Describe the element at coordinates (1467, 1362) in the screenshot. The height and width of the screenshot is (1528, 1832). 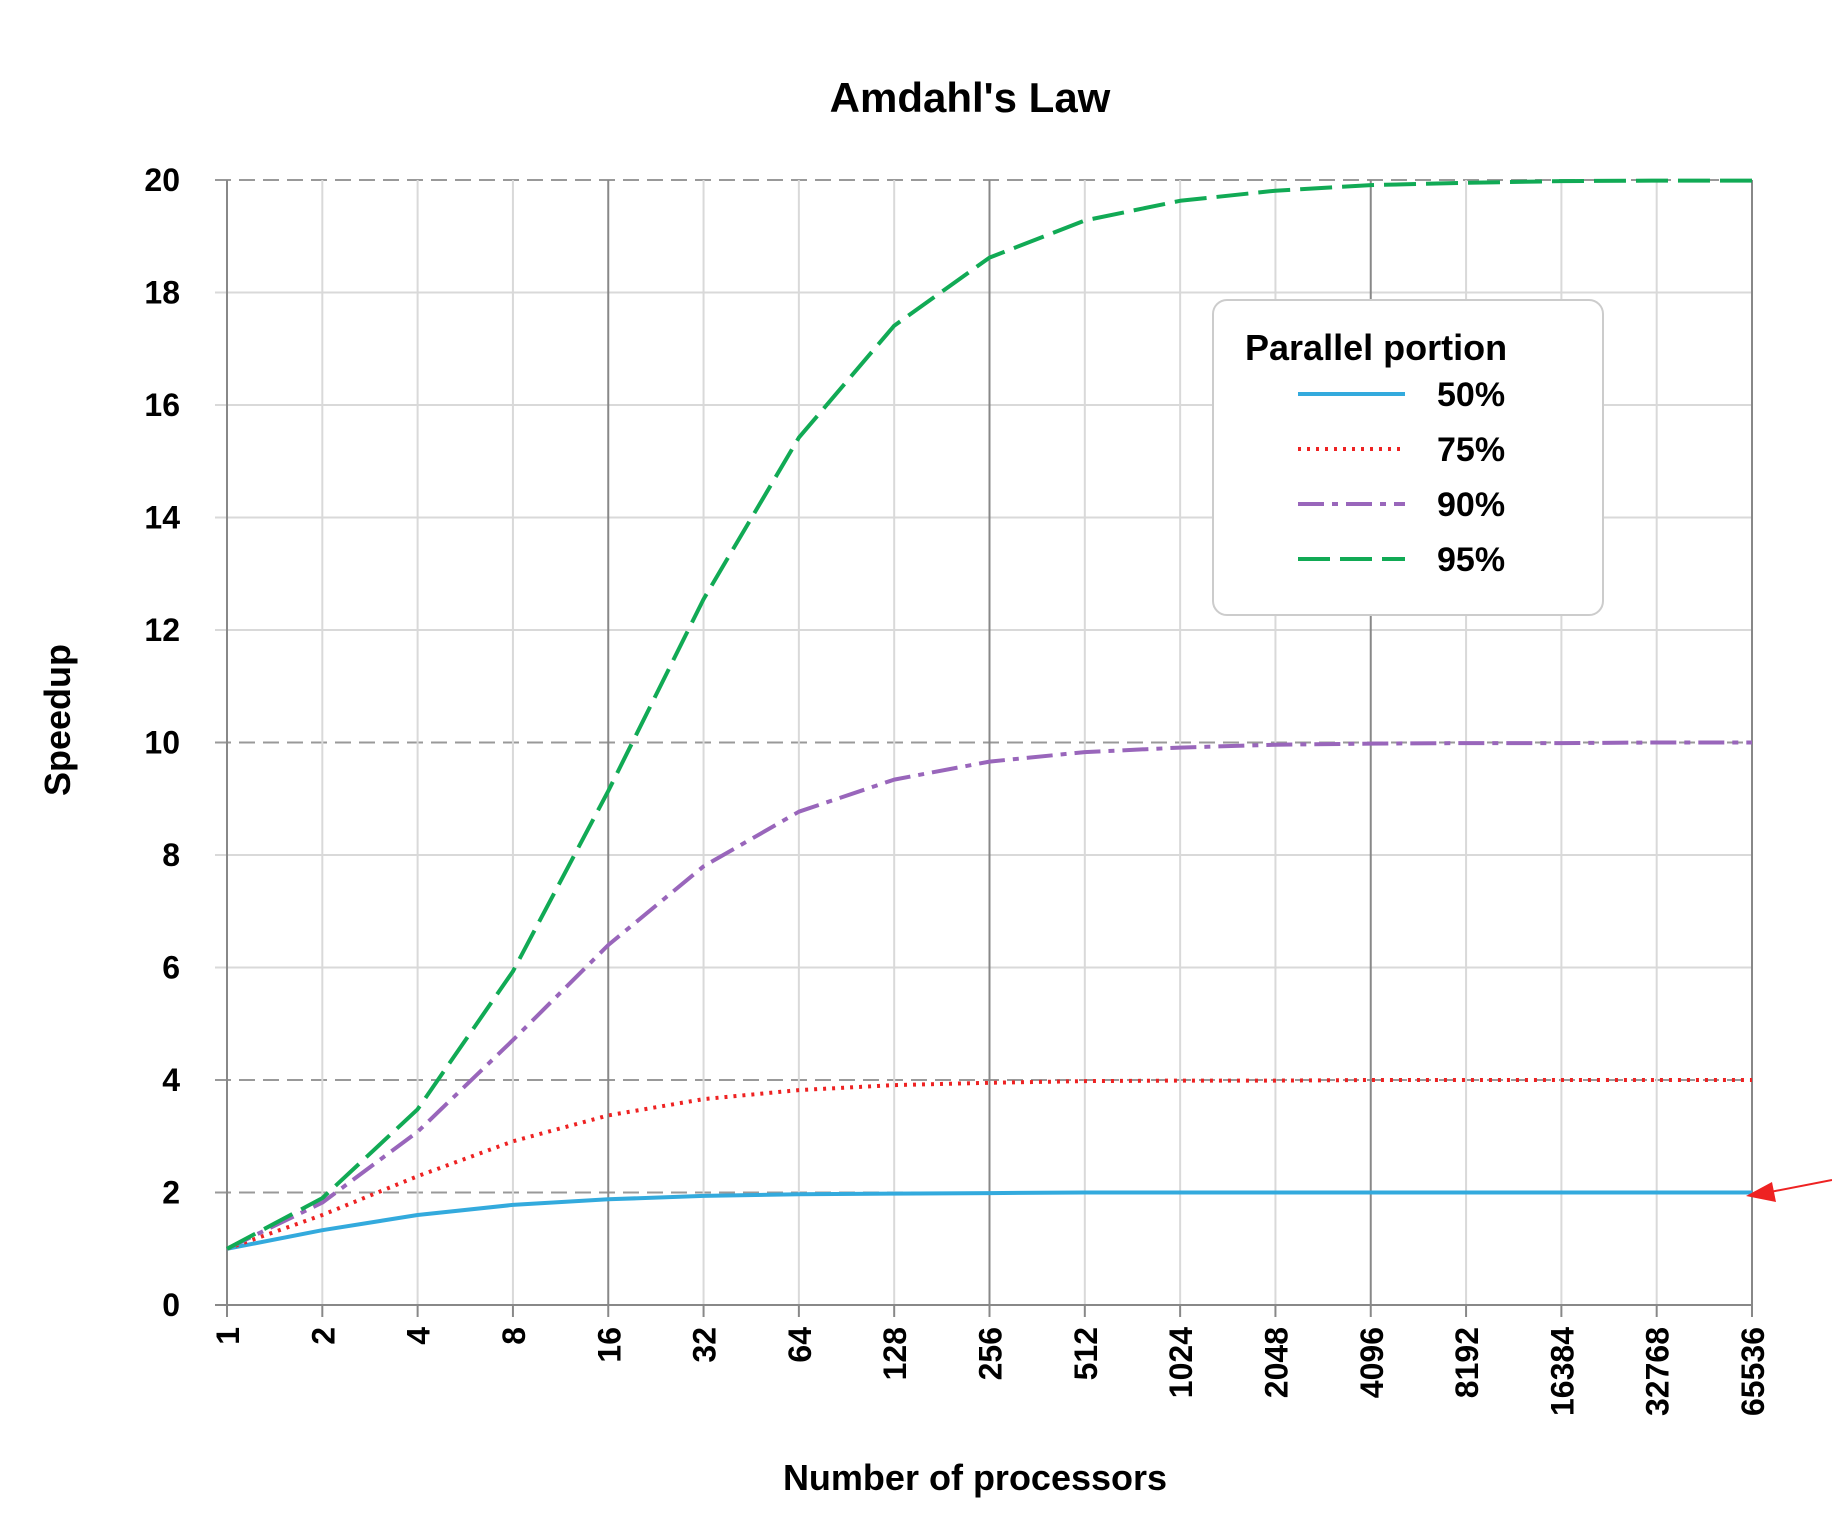
I see `x-tick-label: 8192` at that location.